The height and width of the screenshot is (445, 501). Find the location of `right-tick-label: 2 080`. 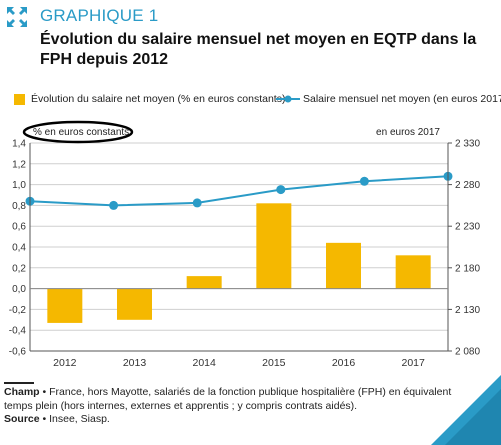

right-tick-label: 2 080 is located at coordinates (467, 352).